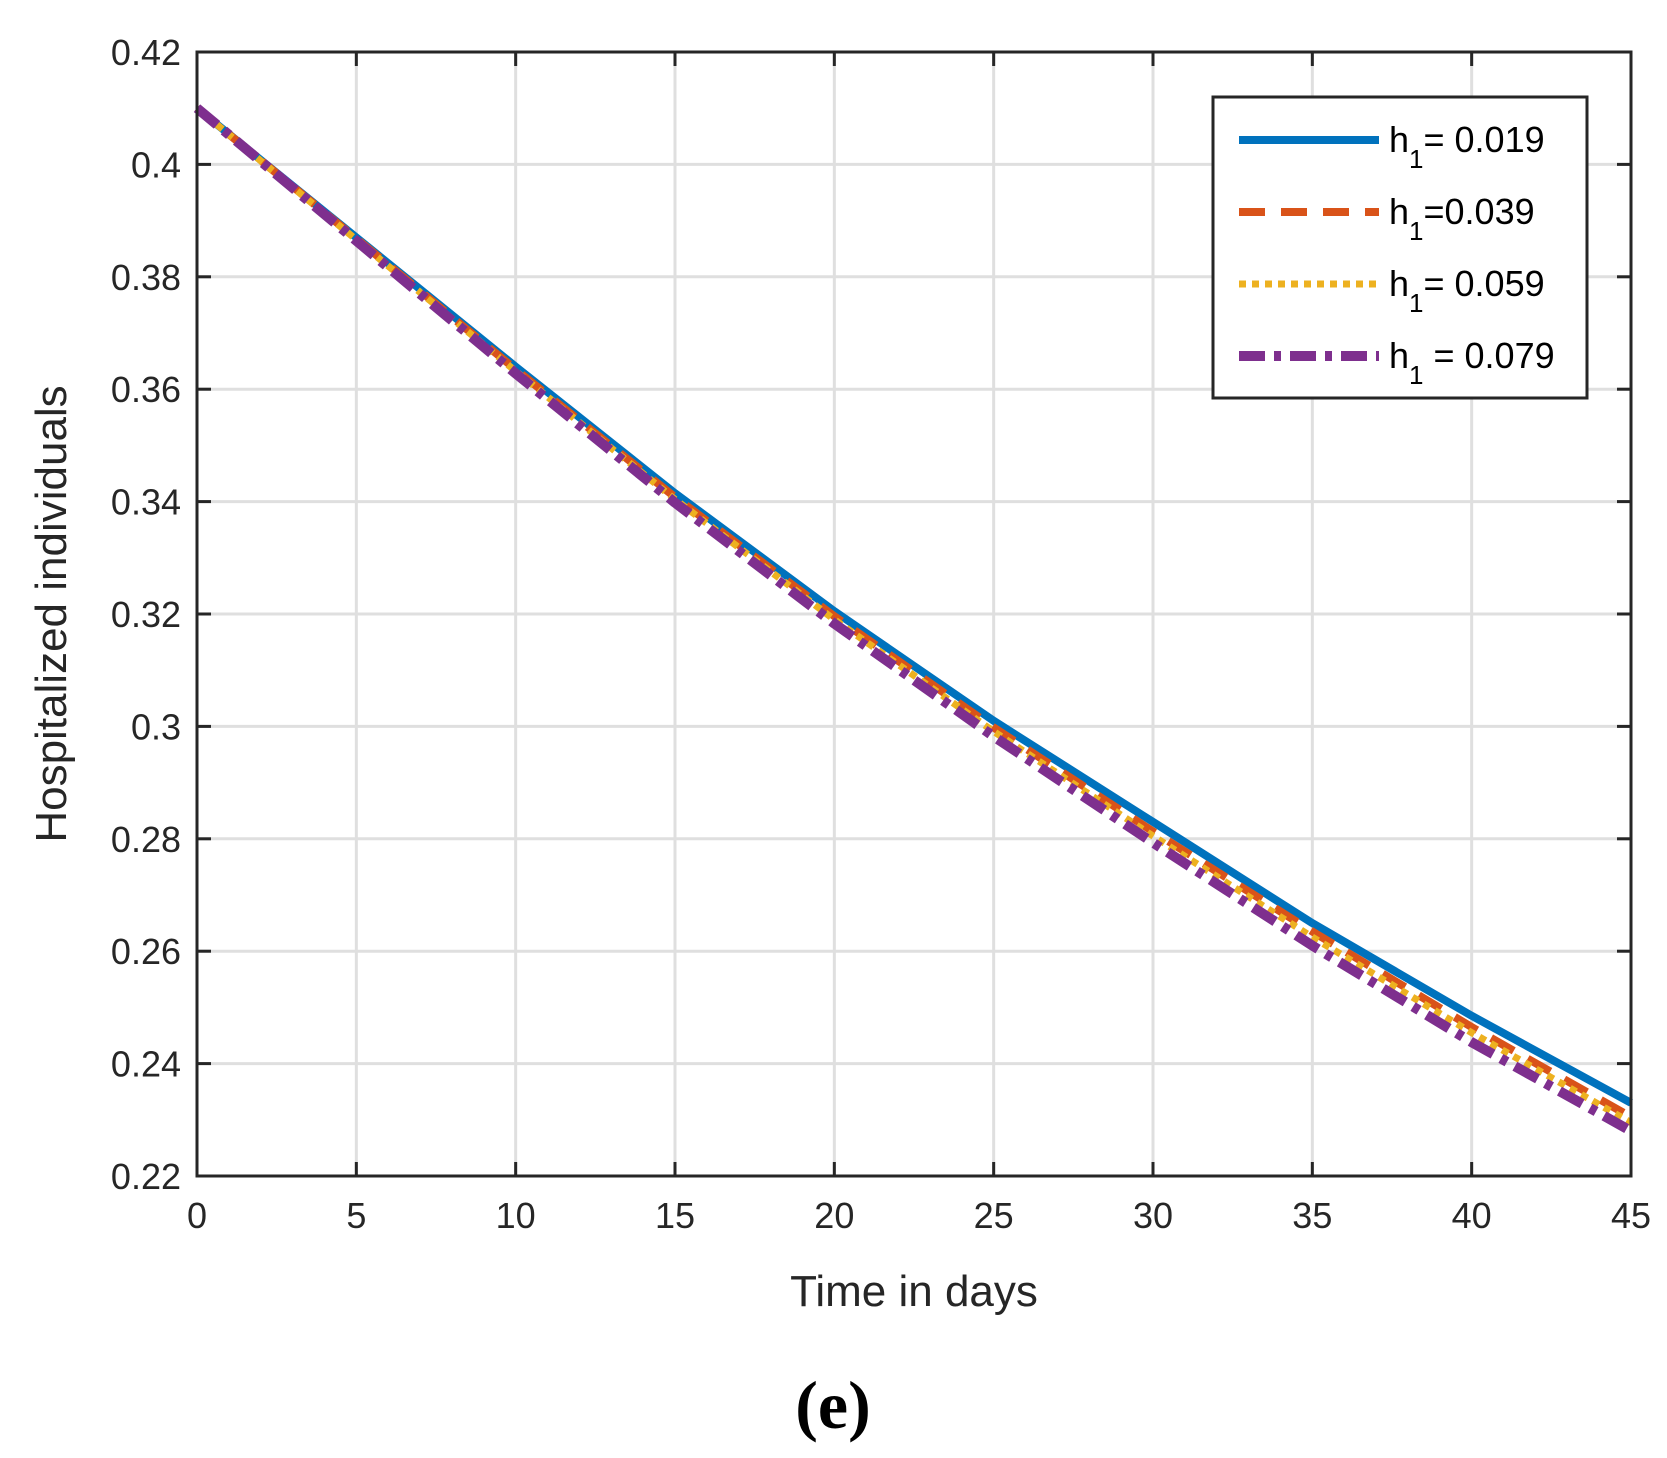  I want to click on legend: h1= 0.019 h1=0.039 h1= 0.059 h1 = 0.079, so click(1400, 247).